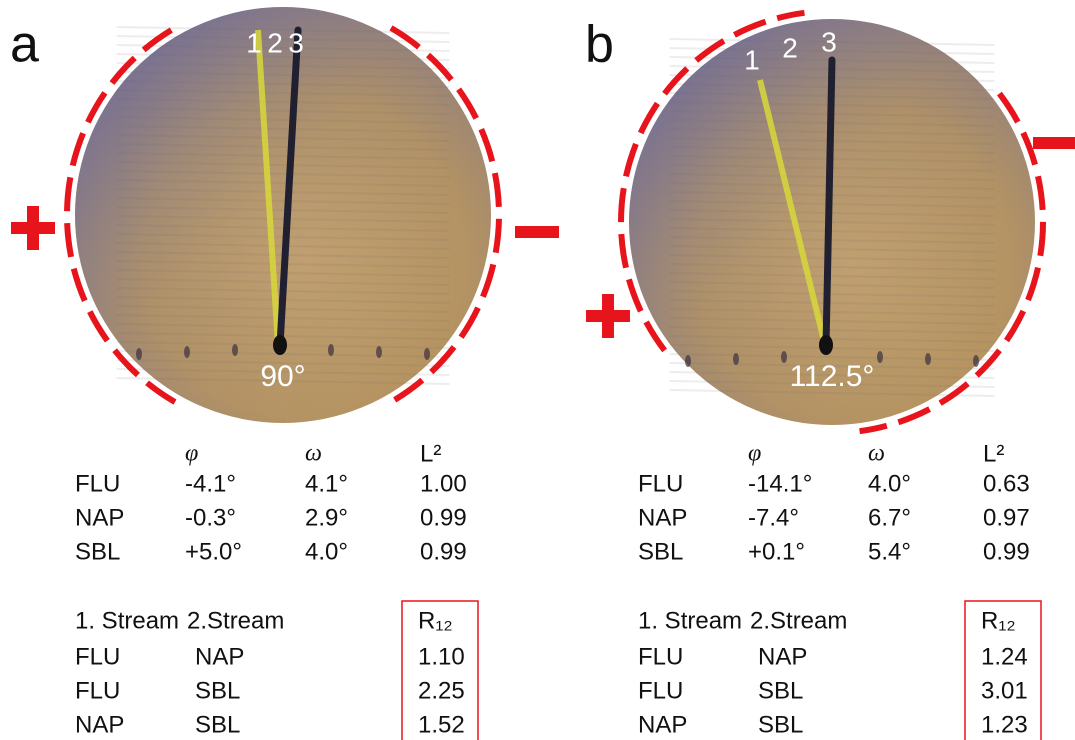 This screenshot has width=1075, height=740. What do you see at coordinates (313, 454) in the screenshot?
I see `table-header: ω` at bounding box center [313, 454].